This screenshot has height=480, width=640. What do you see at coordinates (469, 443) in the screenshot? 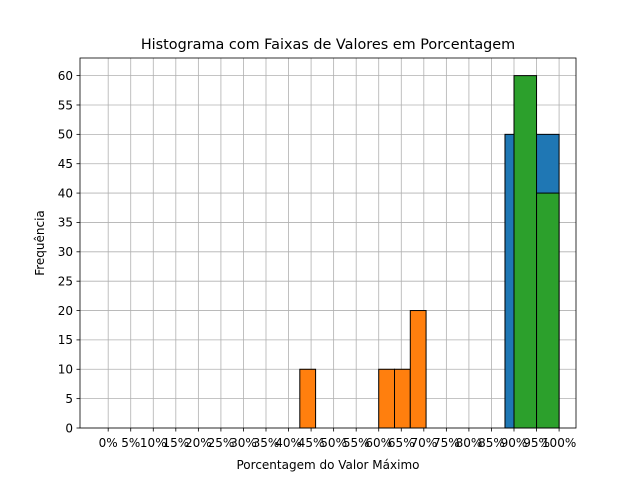
I see `x-tick-label: 80%` at bounding box center [469, 443].